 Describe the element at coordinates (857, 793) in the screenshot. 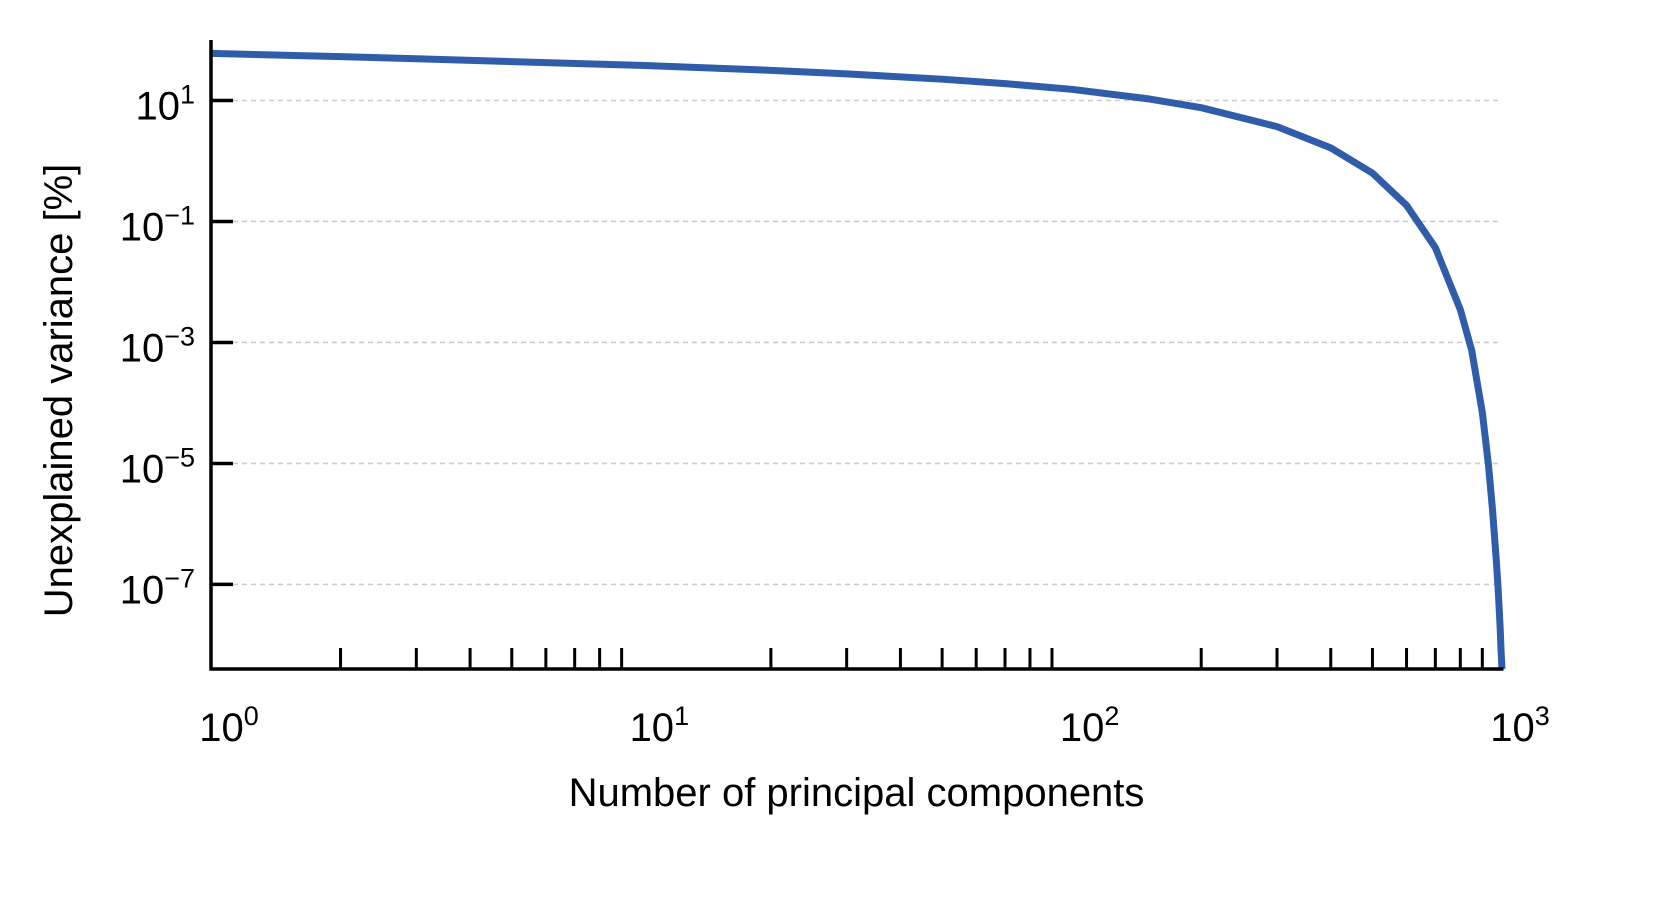

I see `x-axis-title: Number of principal components` at that location.